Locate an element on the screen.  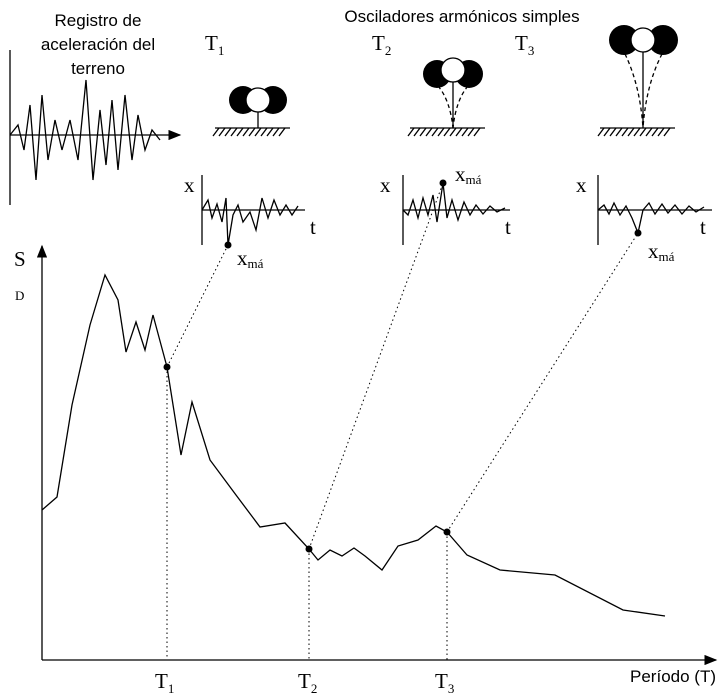
period-tick: T3 is located at coordinates (444, 681).